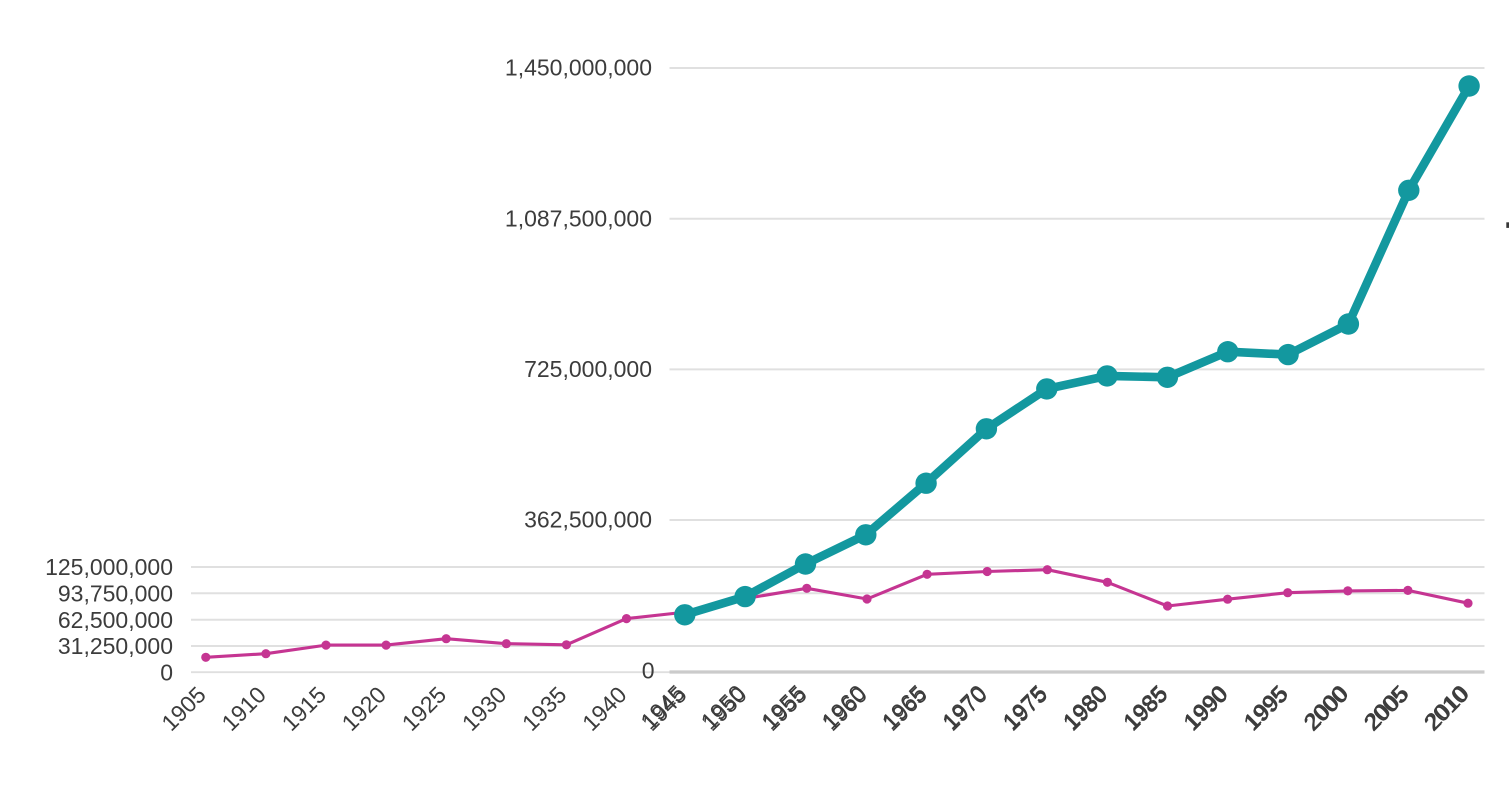 This screenshot has width=1509, height=808. What do you see at coordinates (115, 620) in the screenshot?
I see `svg-text: 62,500,000` at bounding box center [115, 620].